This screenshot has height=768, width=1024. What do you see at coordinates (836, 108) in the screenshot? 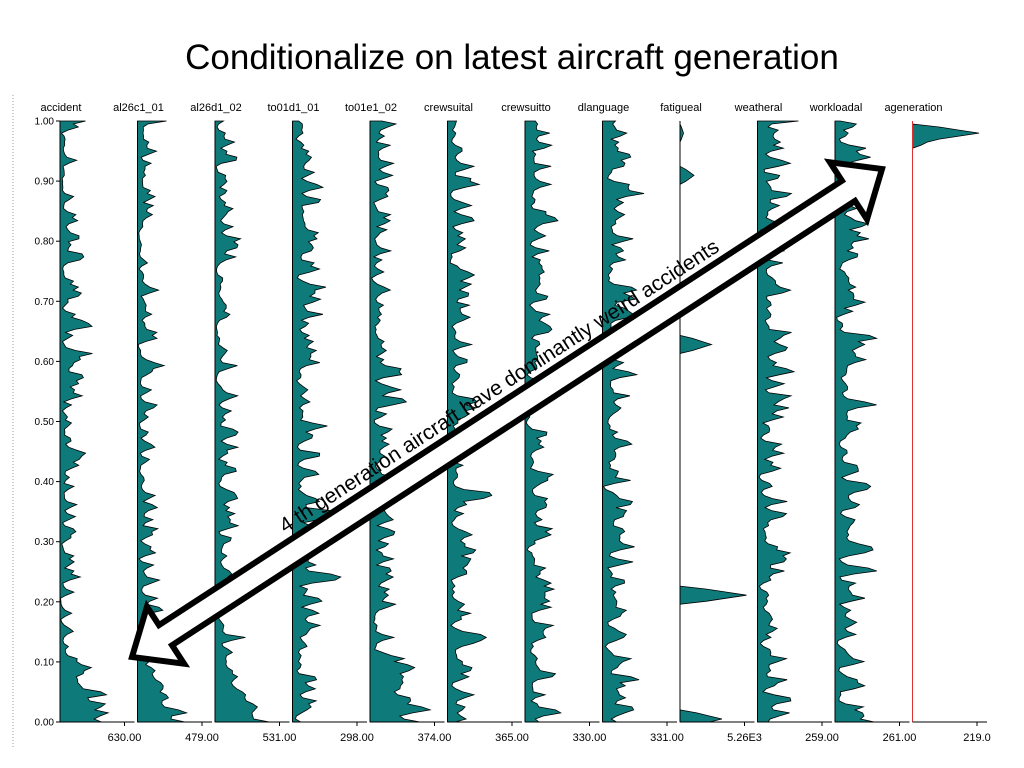
I see `column-label: workloadal` at bounding box center [836, 108].